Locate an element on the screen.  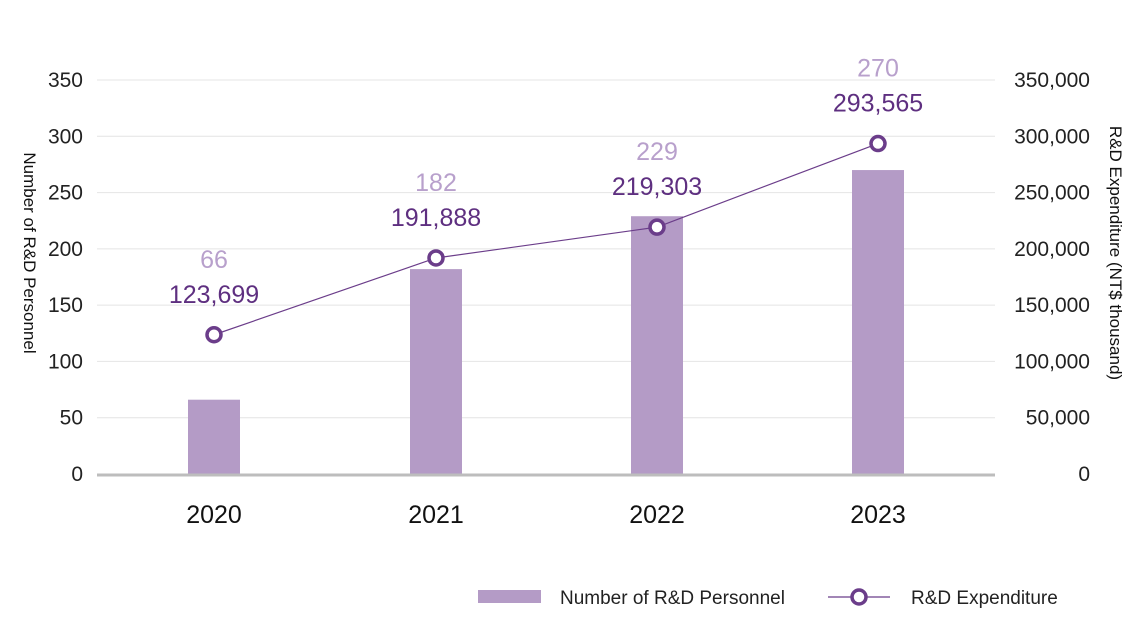
right-tick-label: 300,000 is located at coordinates (1052, 136).